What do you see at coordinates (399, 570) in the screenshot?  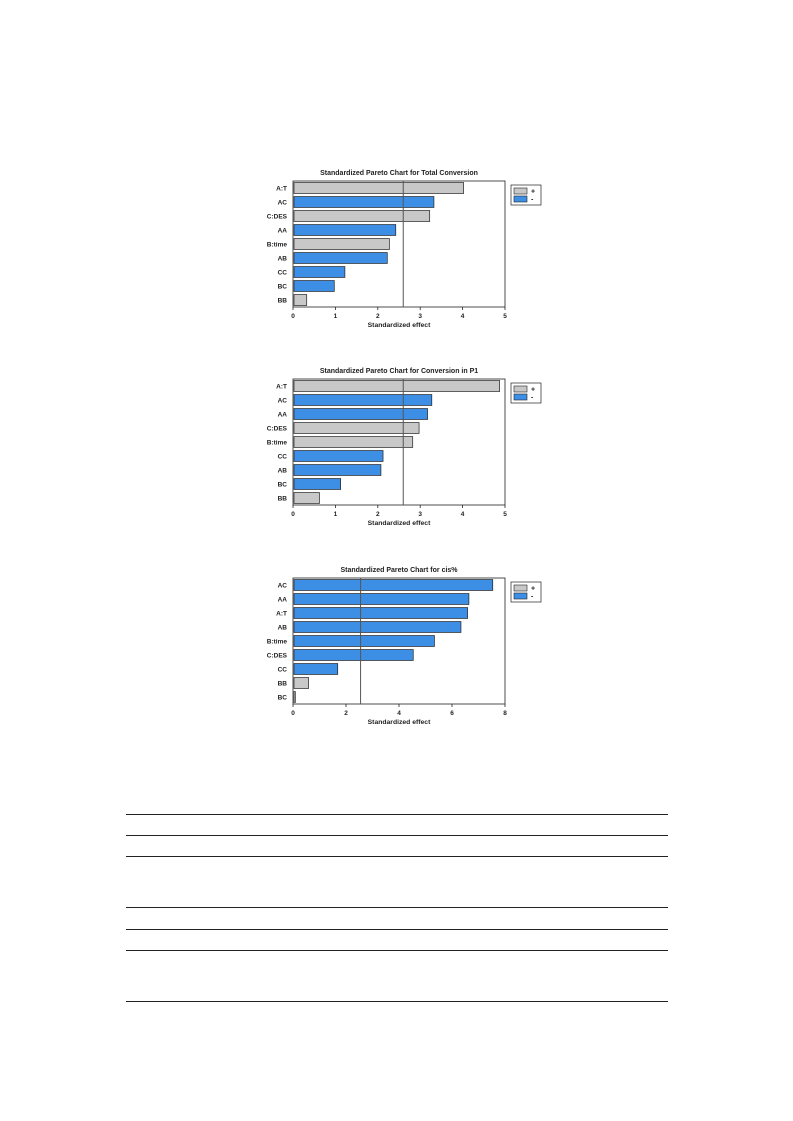 I see `chart-title: Standardized Pareto Chart for cis%` at bounding box center [399, 570].